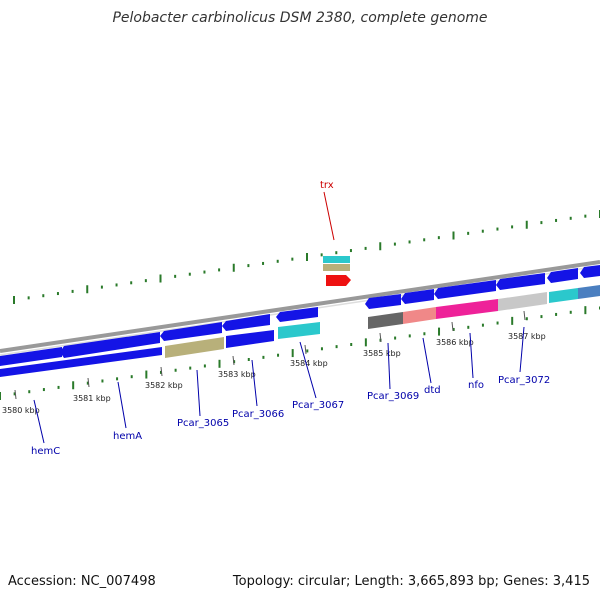 The height and width of the screenshot is (600, 600). I want to click on gene-feature-lightgray, so click(522, 301).